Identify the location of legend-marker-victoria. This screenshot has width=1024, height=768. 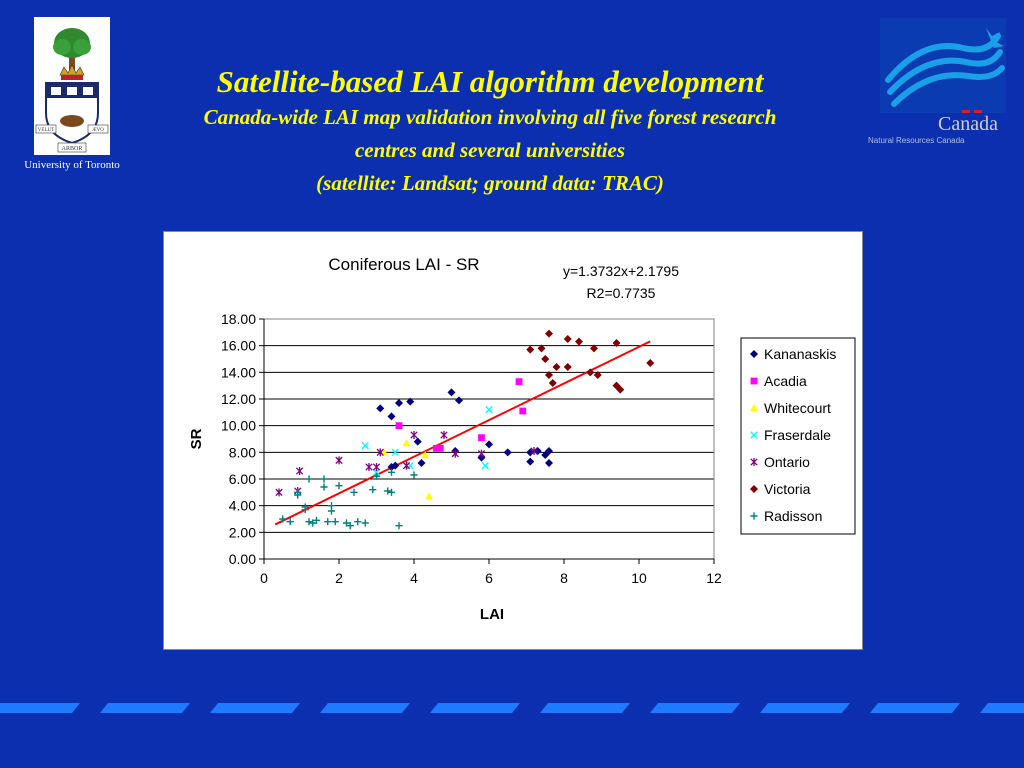
(754, 489).